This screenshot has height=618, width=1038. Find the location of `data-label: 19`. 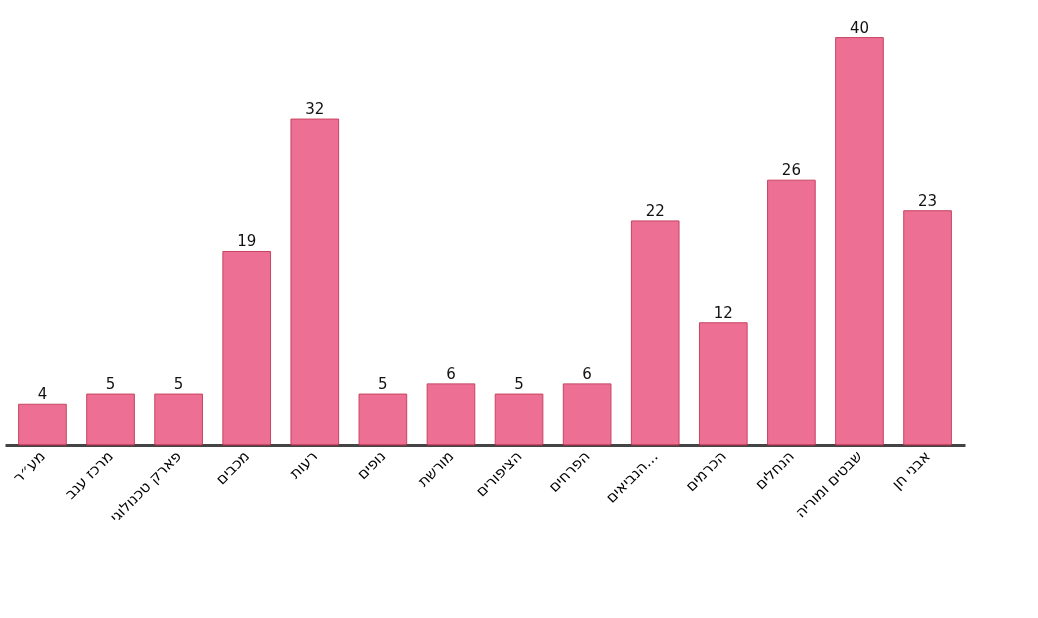

data-label: 19 is located at coordinates (247, 241).